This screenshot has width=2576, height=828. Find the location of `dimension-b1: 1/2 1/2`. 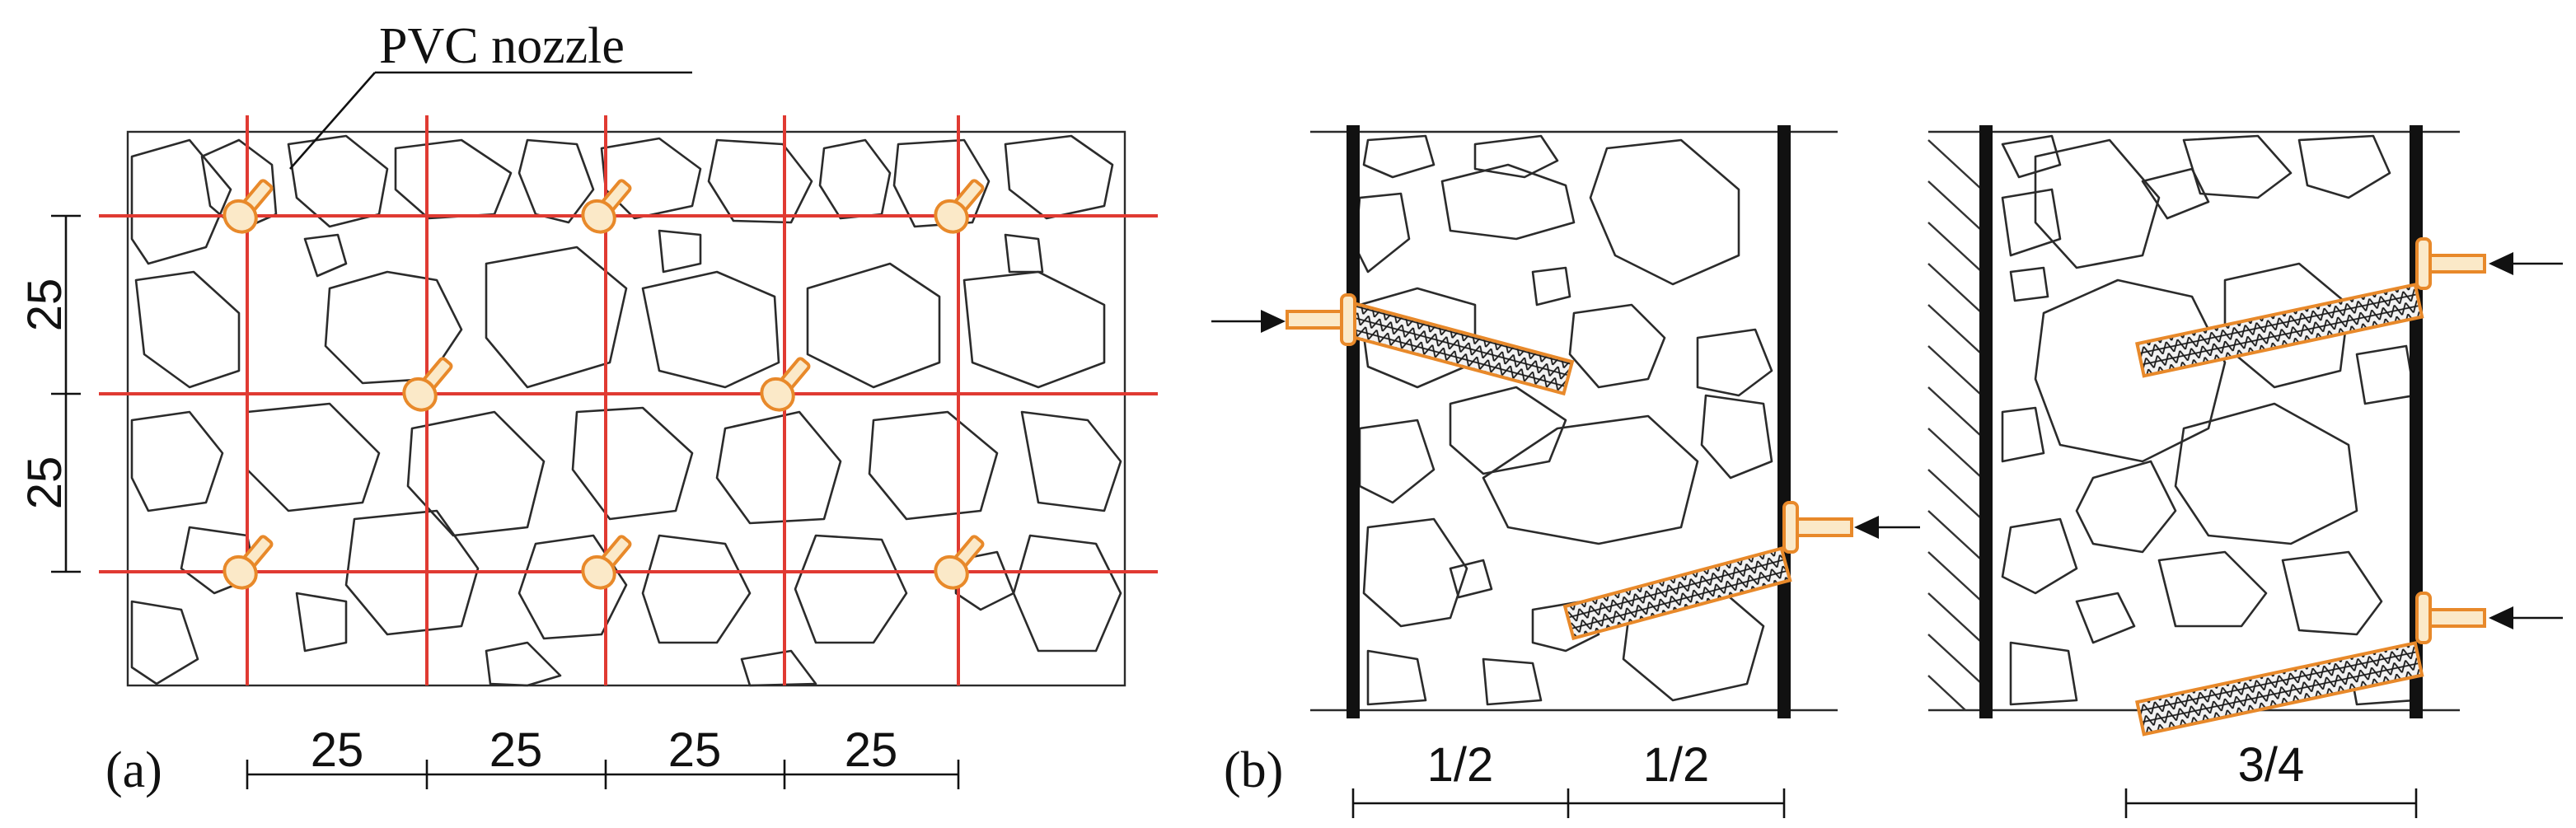

dimension-b1: 1/2 1/2 is located at coordinates (1568, 778).